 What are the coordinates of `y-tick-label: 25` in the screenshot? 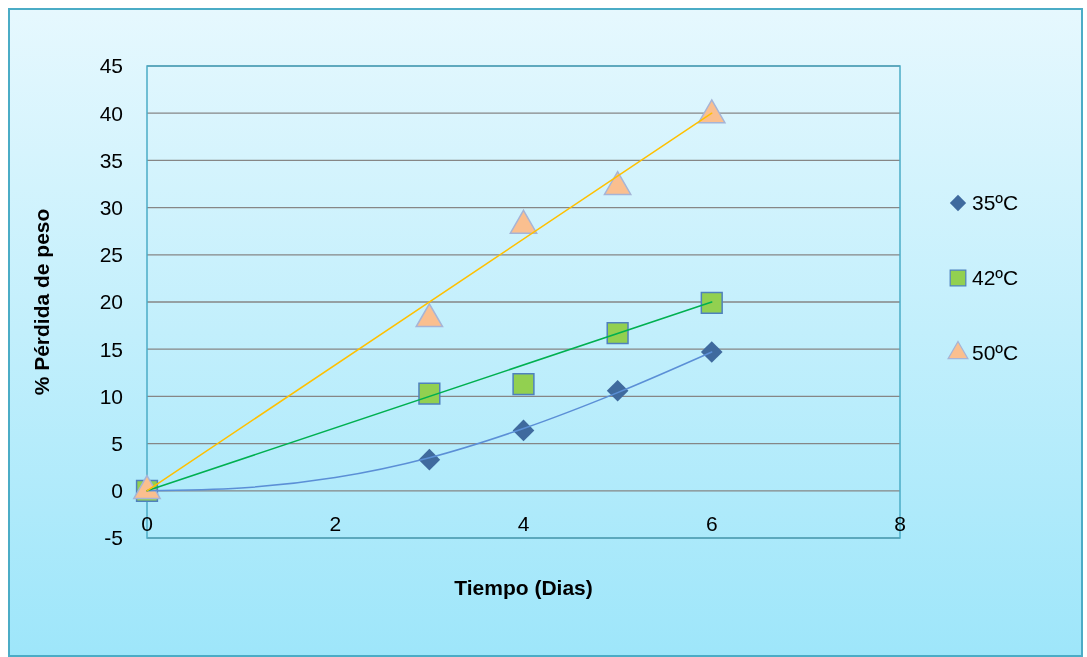 It's located at (111, 255).